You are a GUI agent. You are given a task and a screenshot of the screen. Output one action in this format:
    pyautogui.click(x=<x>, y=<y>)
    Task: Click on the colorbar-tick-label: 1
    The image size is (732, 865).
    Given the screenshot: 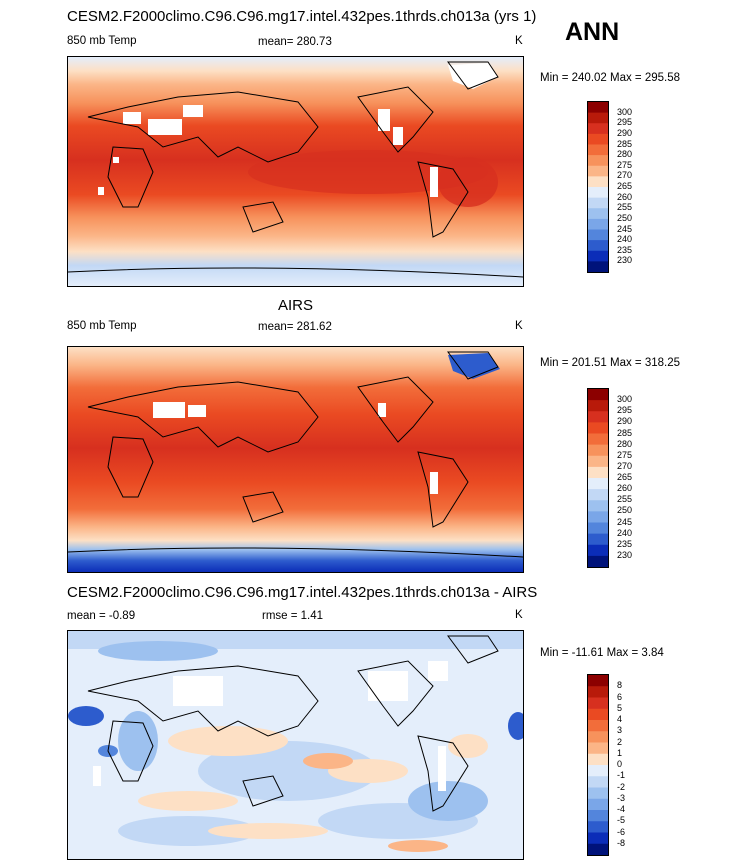 What is the action you would take?
    pyautogui.click(x=620, y=752)
    